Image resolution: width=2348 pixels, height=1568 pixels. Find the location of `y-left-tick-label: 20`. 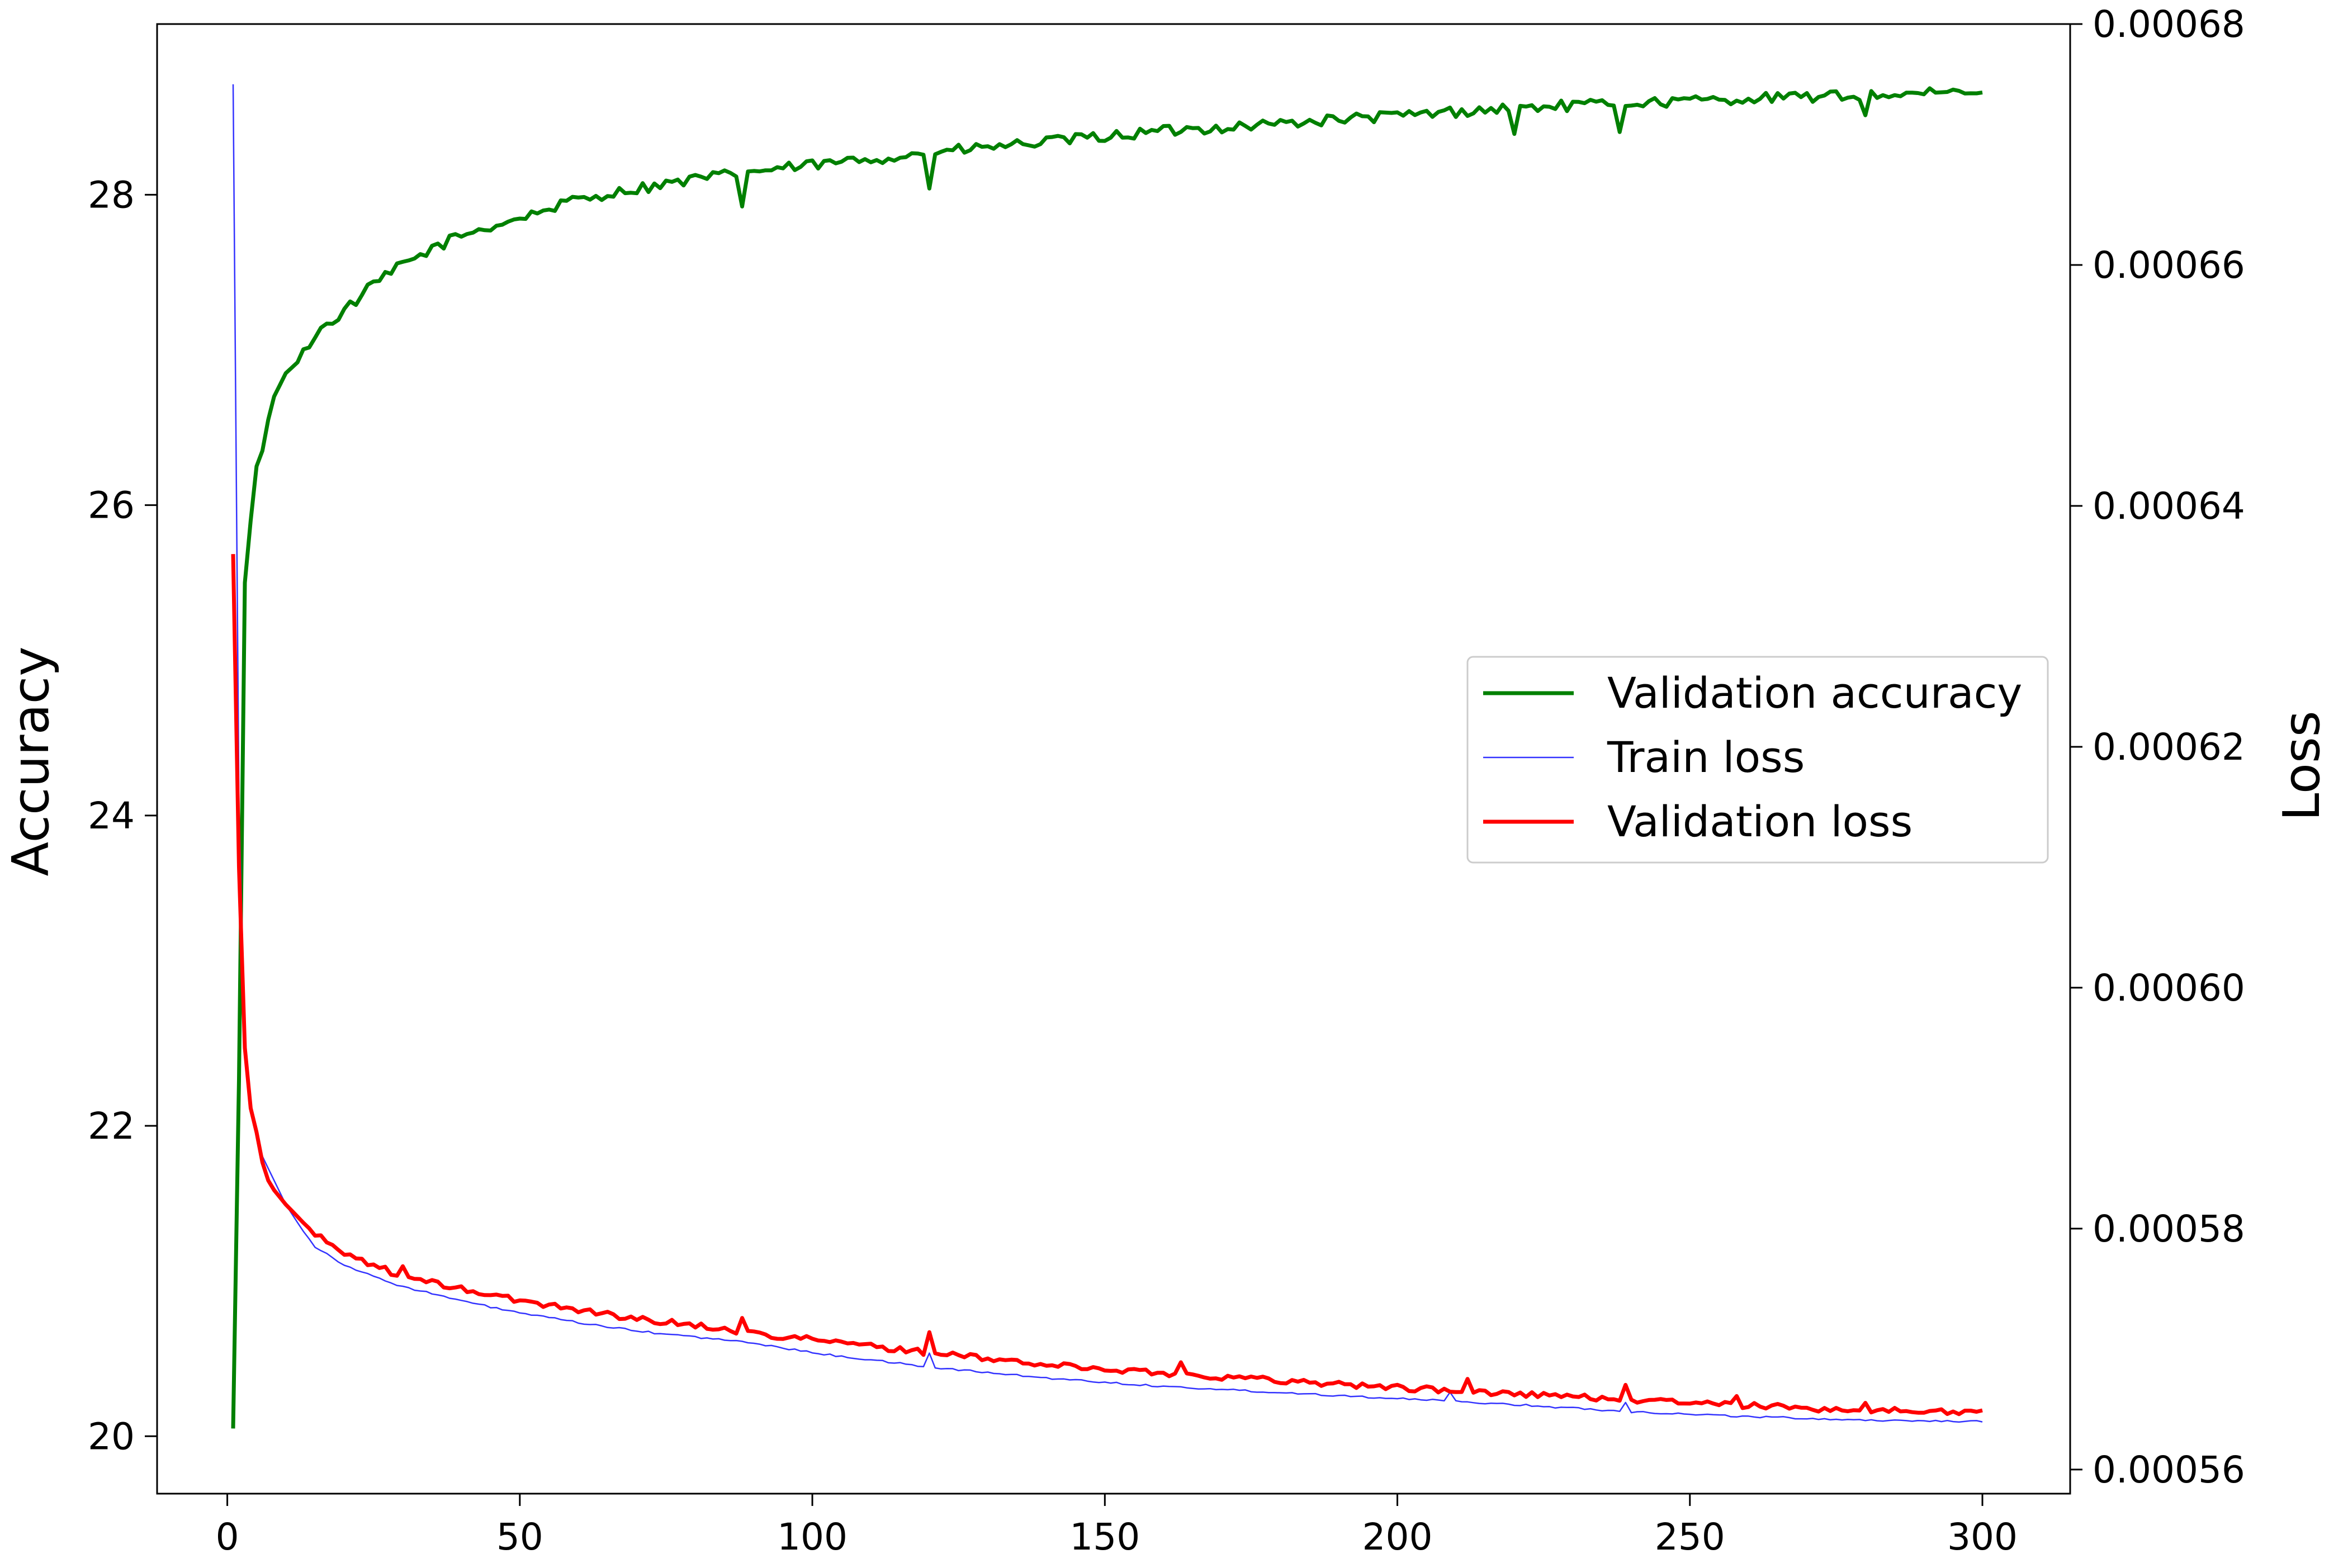

y-left-tick-label: 20 is located at coordinates (111, 1436).